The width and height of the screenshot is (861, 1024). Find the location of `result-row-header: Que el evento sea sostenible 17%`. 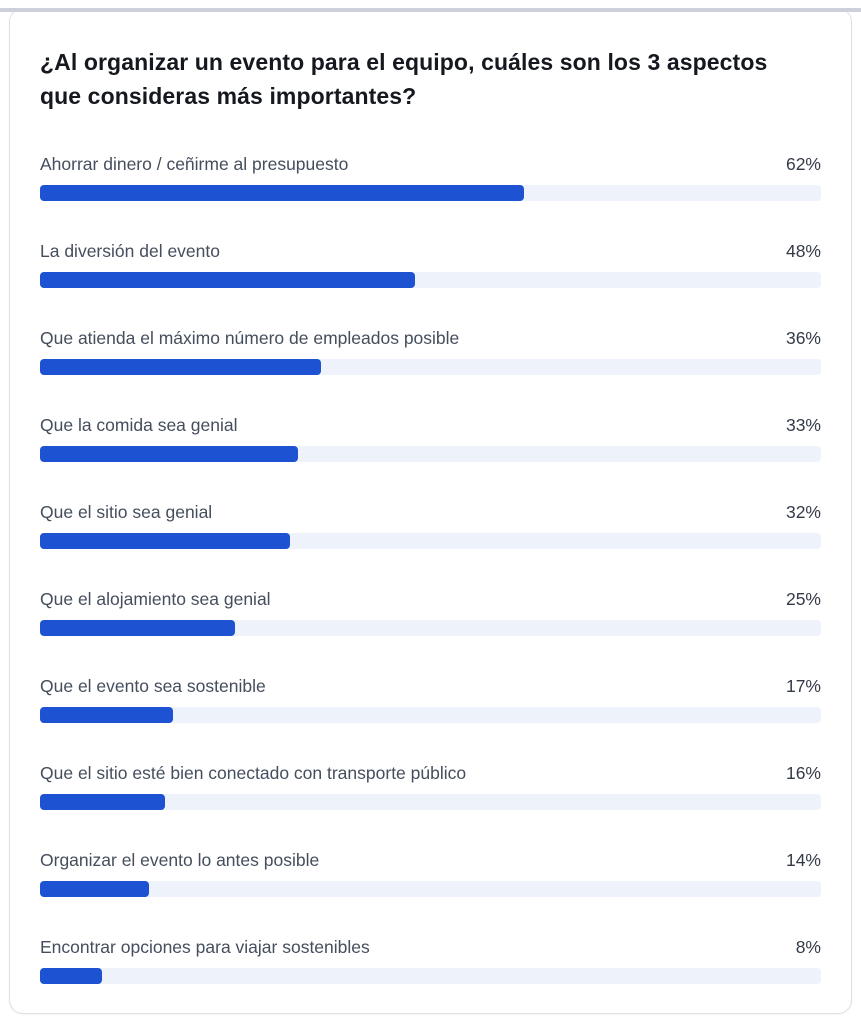

result-row-header: Que el evento sea sostenible 17% is located at coordinates (430, 686).